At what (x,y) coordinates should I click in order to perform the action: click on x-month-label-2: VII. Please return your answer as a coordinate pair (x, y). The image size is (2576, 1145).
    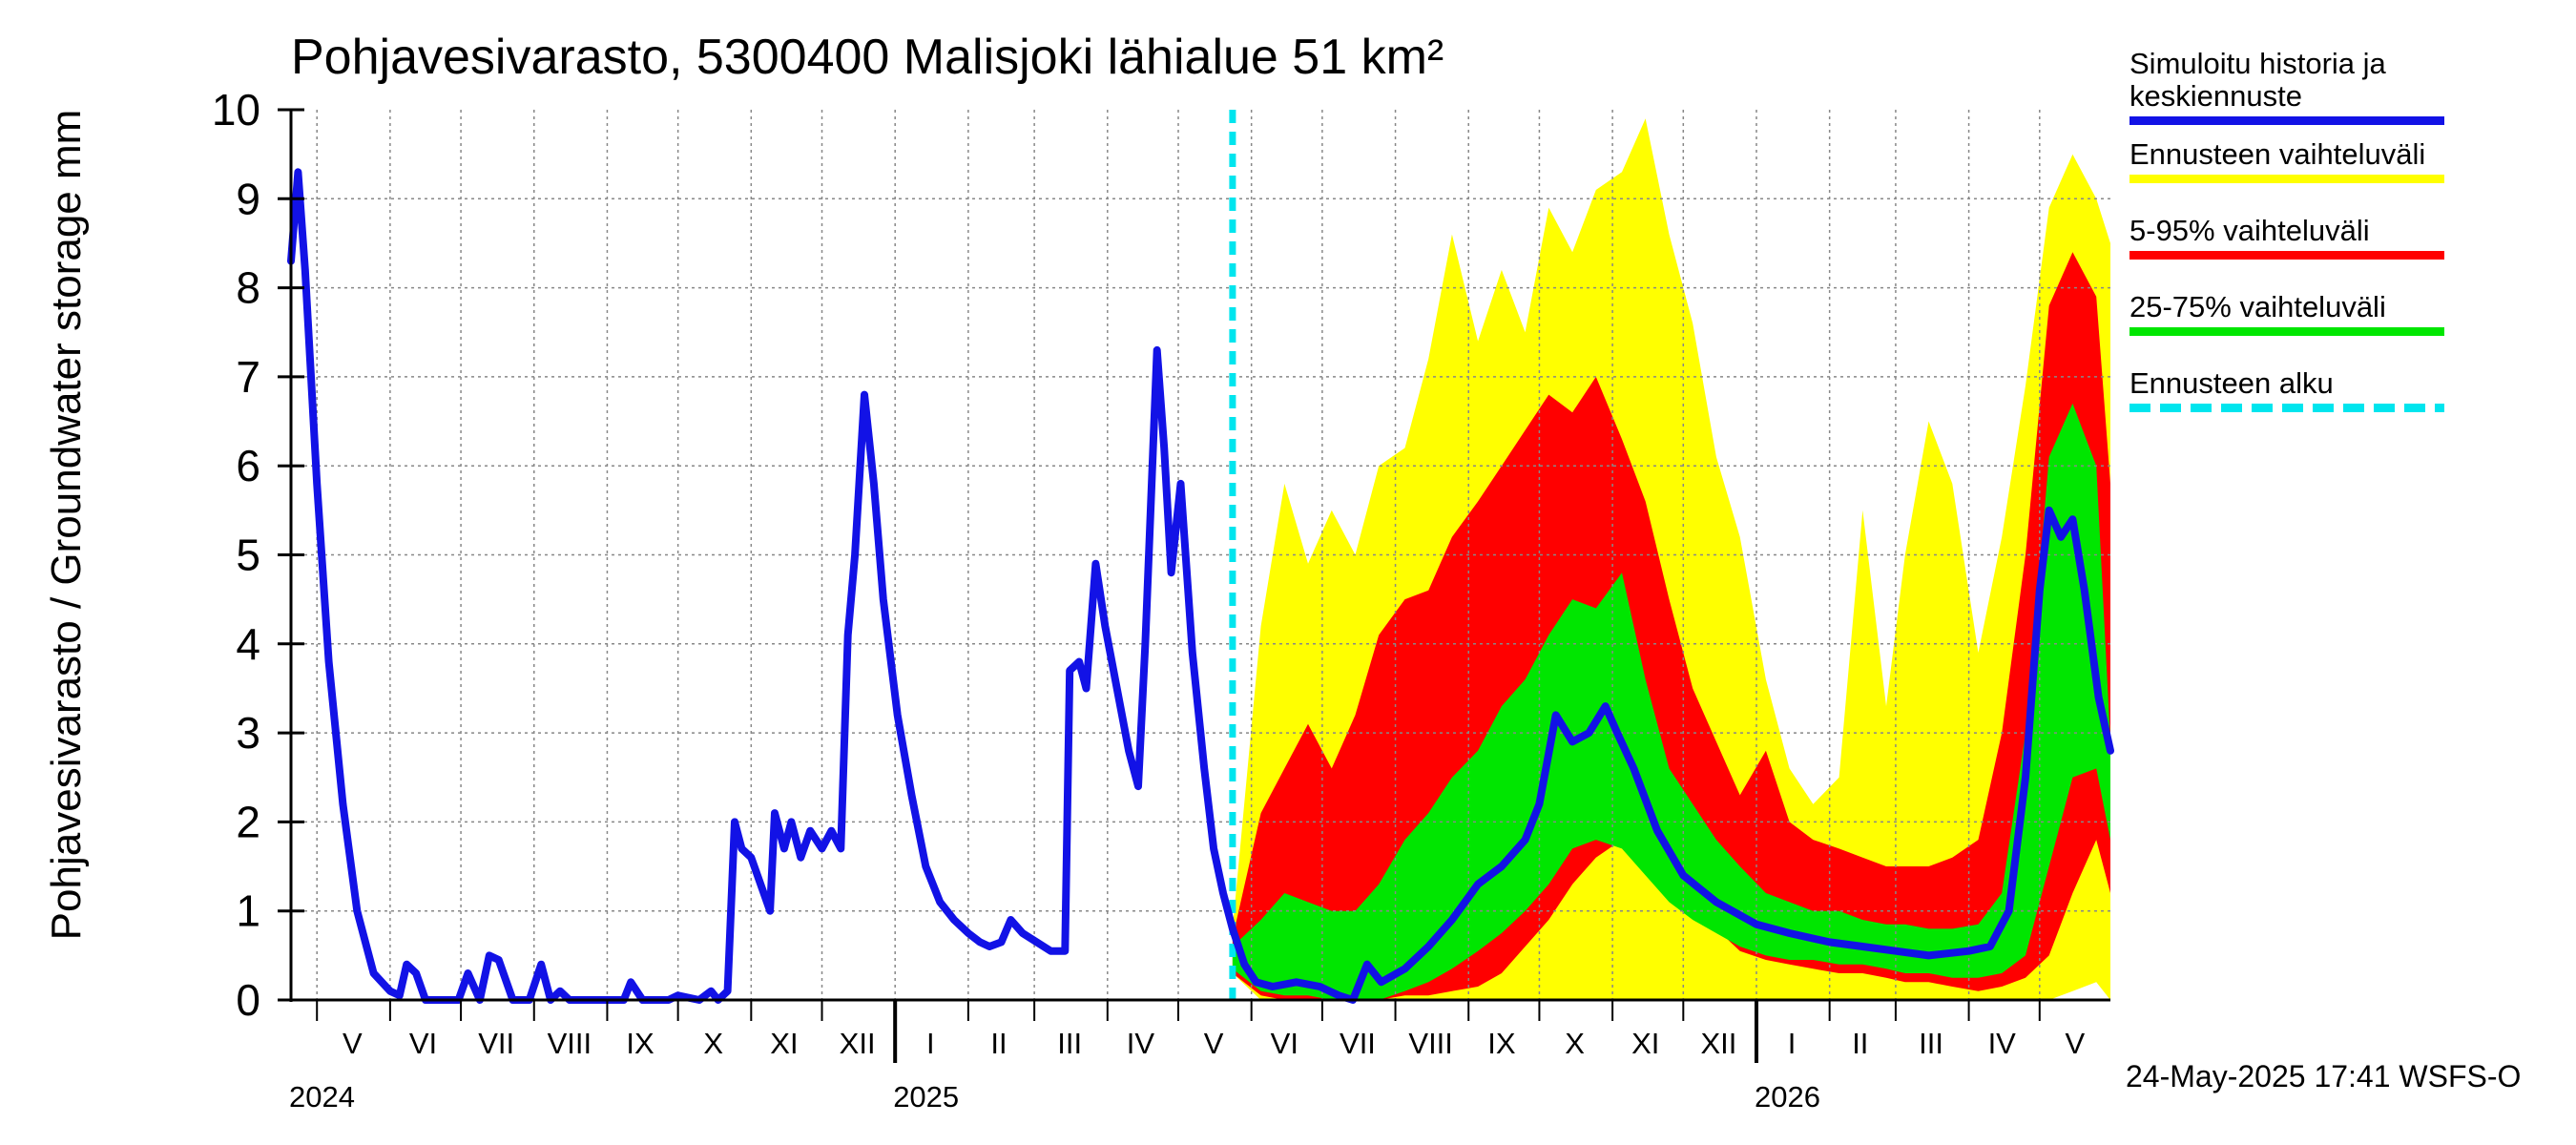
    Looking at the image, I should click on (496, 1043).